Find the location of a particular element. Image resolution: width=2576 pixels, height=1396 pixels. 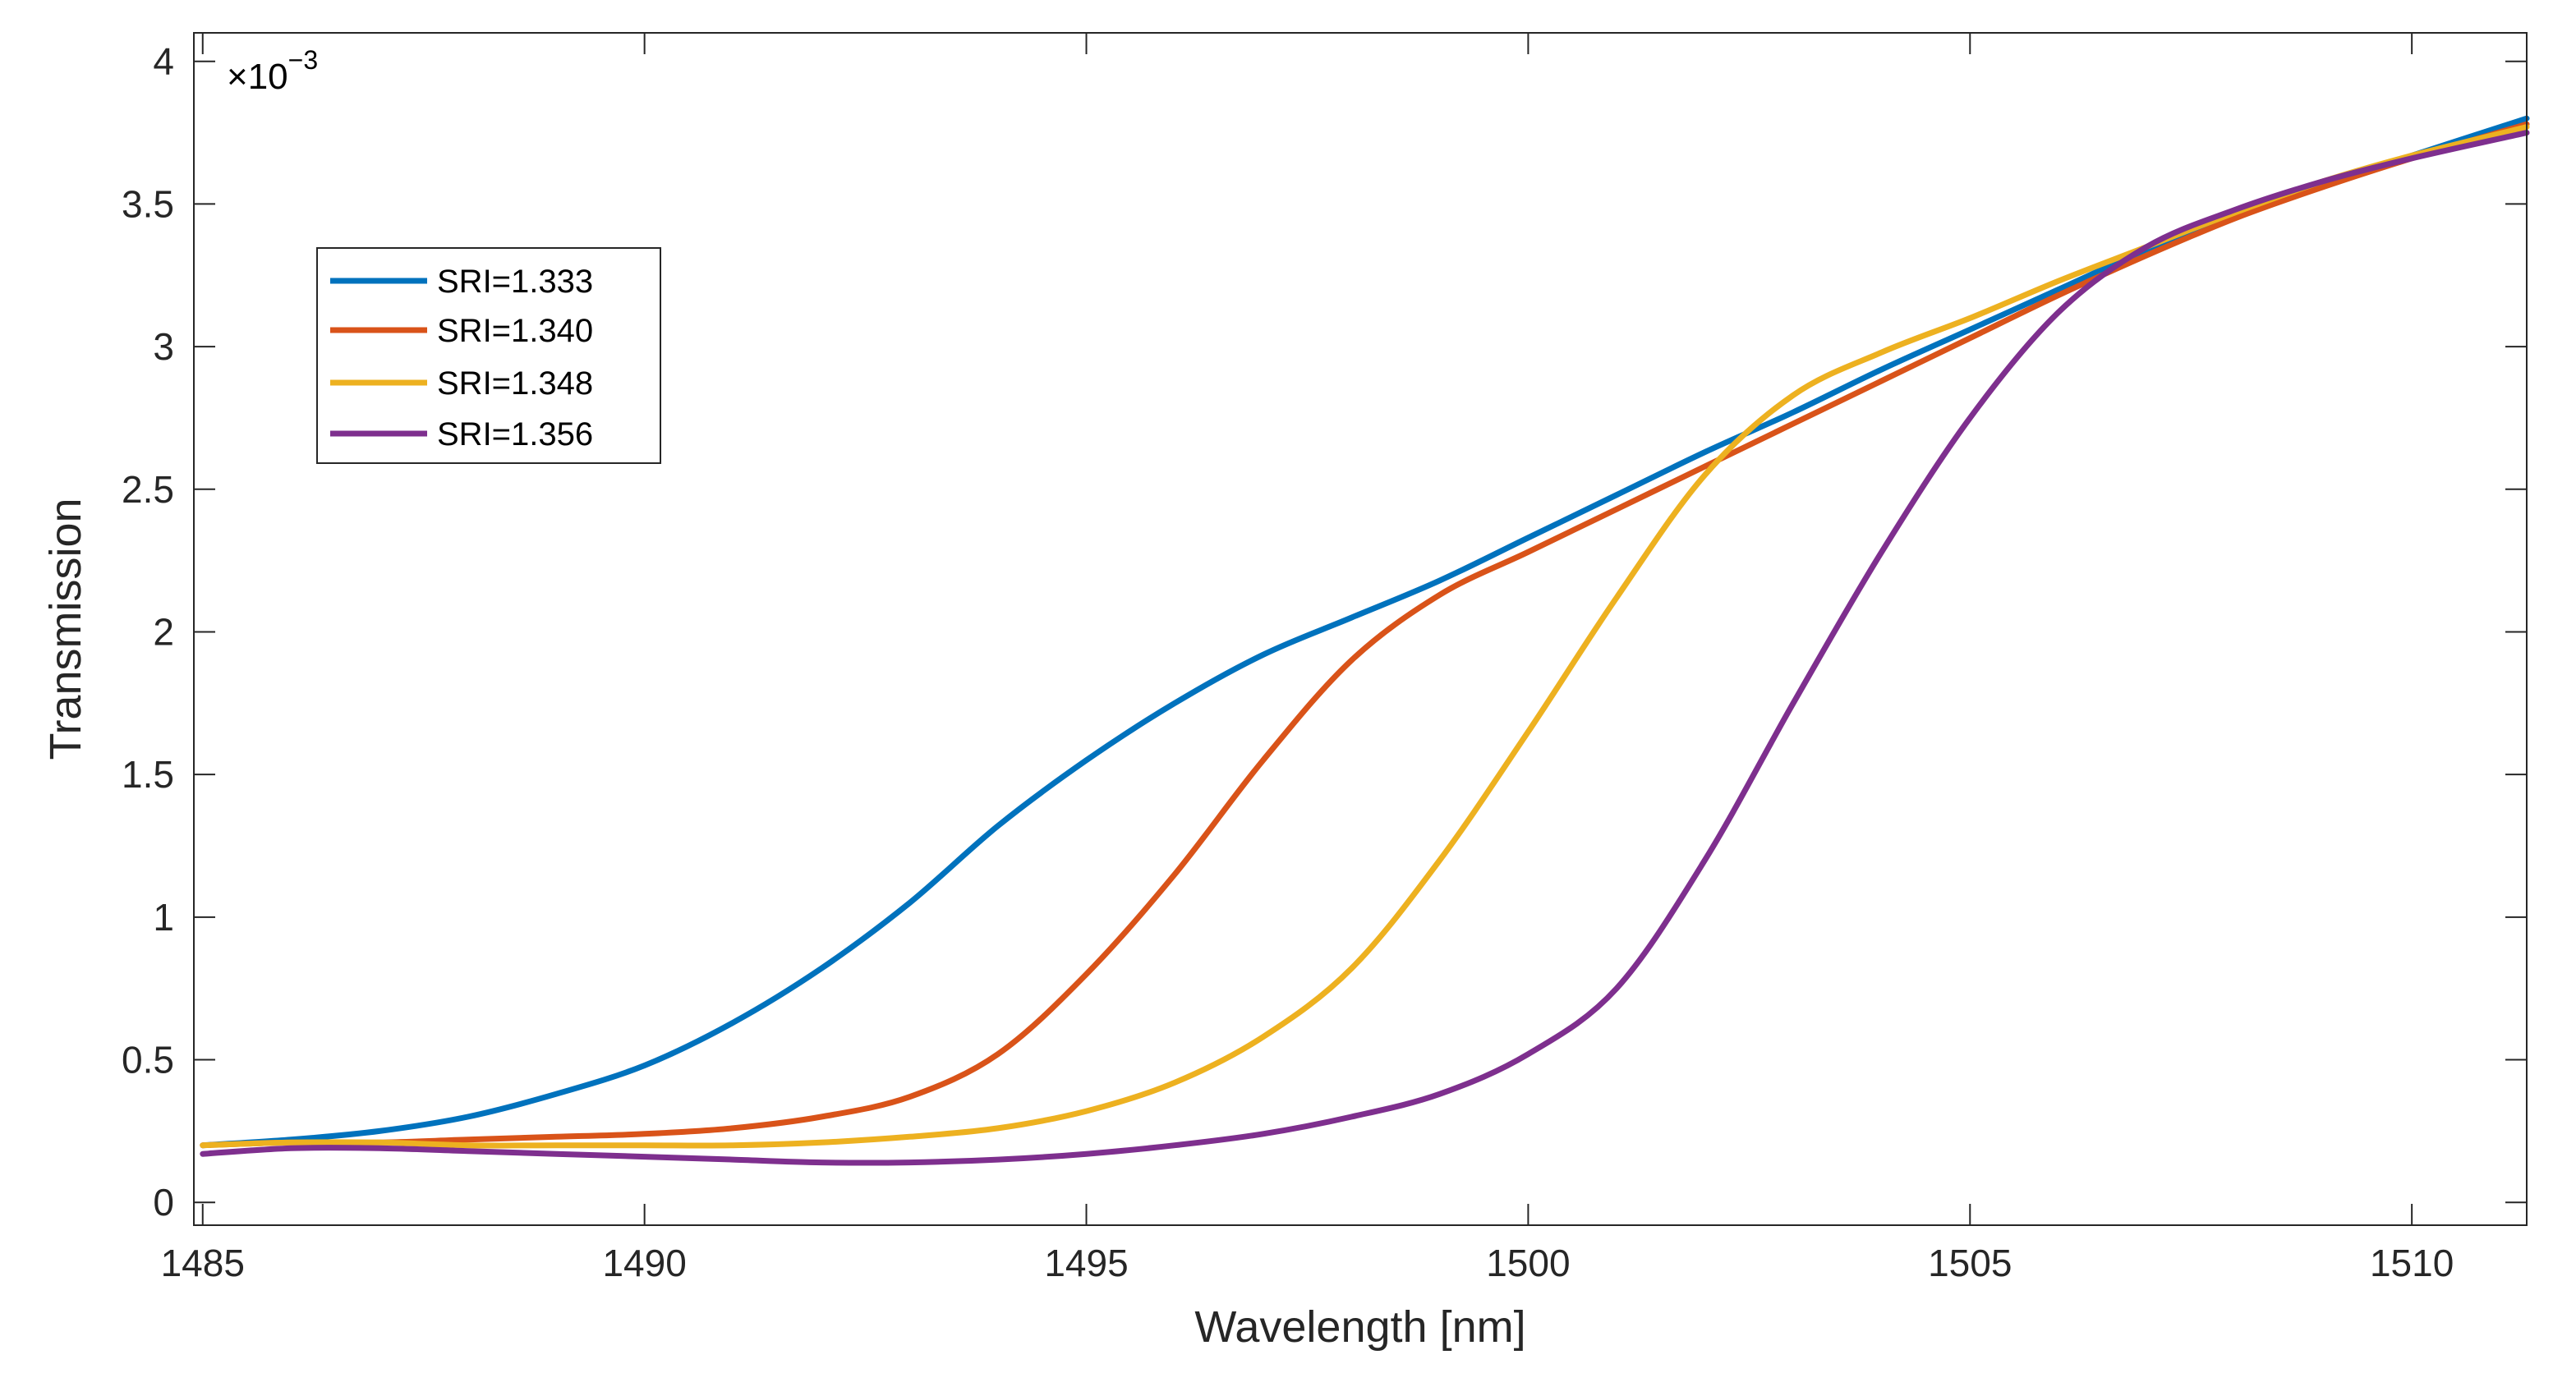

y-tick-label-0.5: 0.5 is located at coordinates (148, 1060).